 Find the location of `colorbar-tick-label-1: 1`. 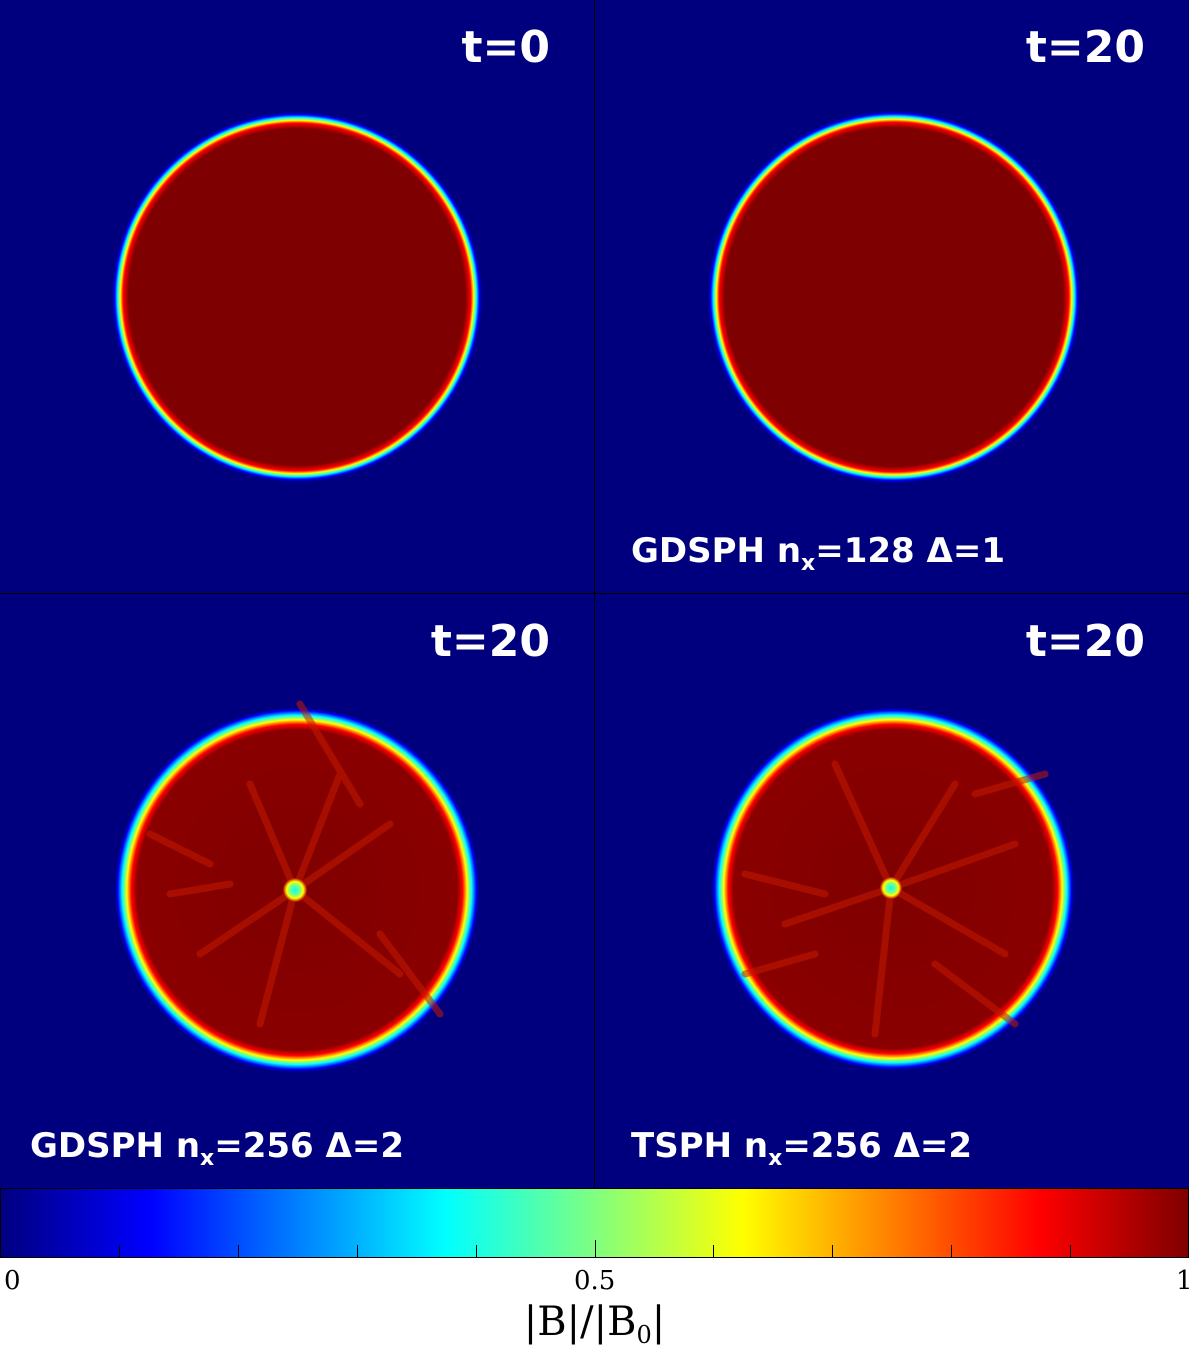

colorbar-tick-label-1: 1 is located at coordinates (1184, 1281).